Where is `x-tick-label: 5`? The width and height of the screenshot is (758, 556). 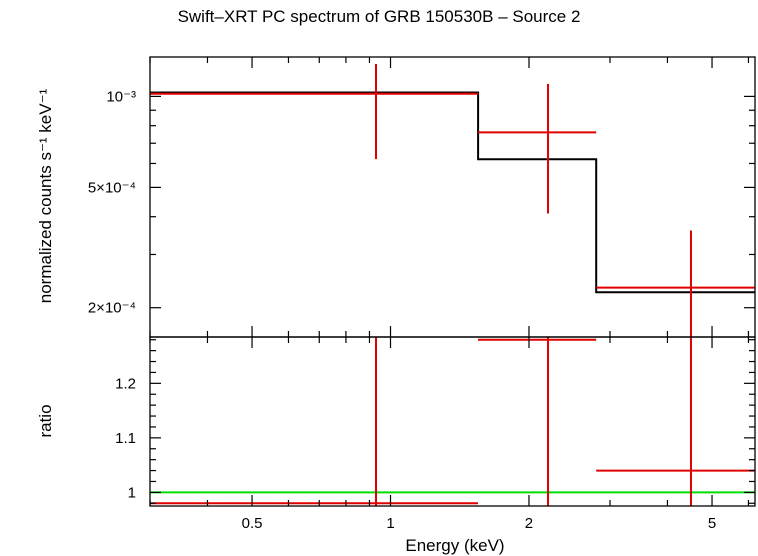 x-tick-label: 5 is located at coordinates (712, 523).